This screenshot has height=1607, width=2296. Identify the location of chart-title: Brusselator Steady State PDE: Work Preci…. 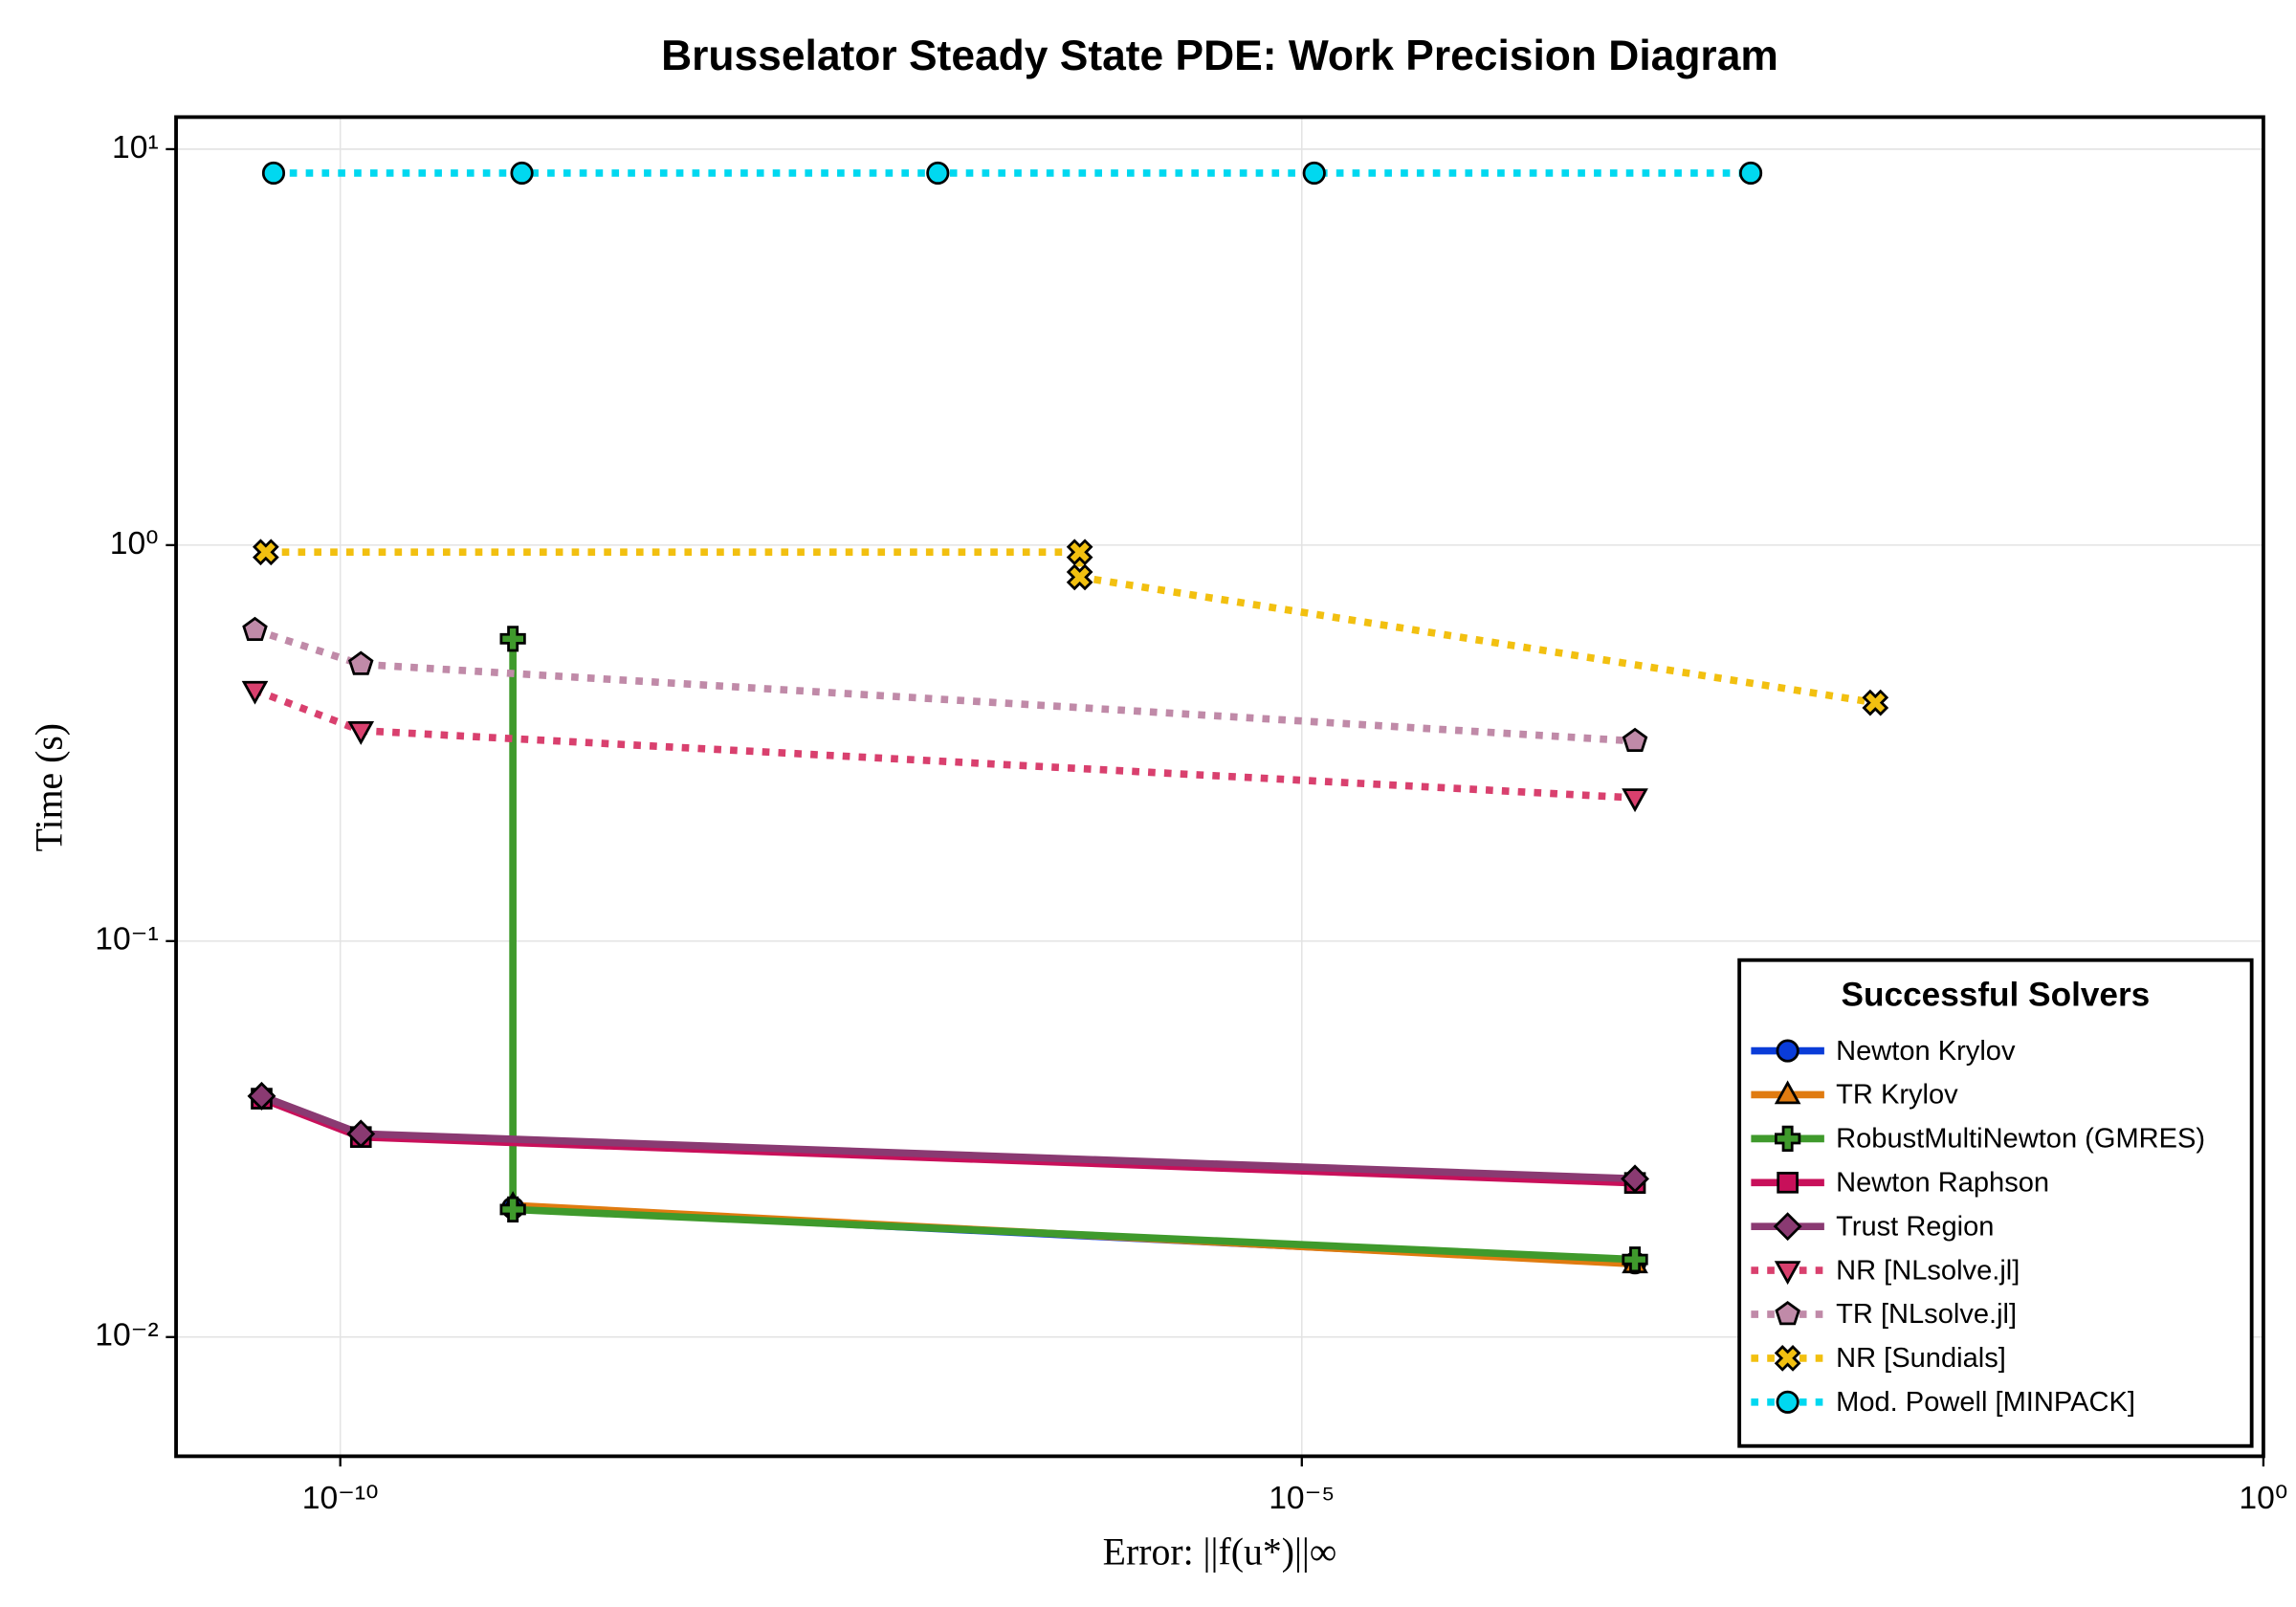
(1219, 56).